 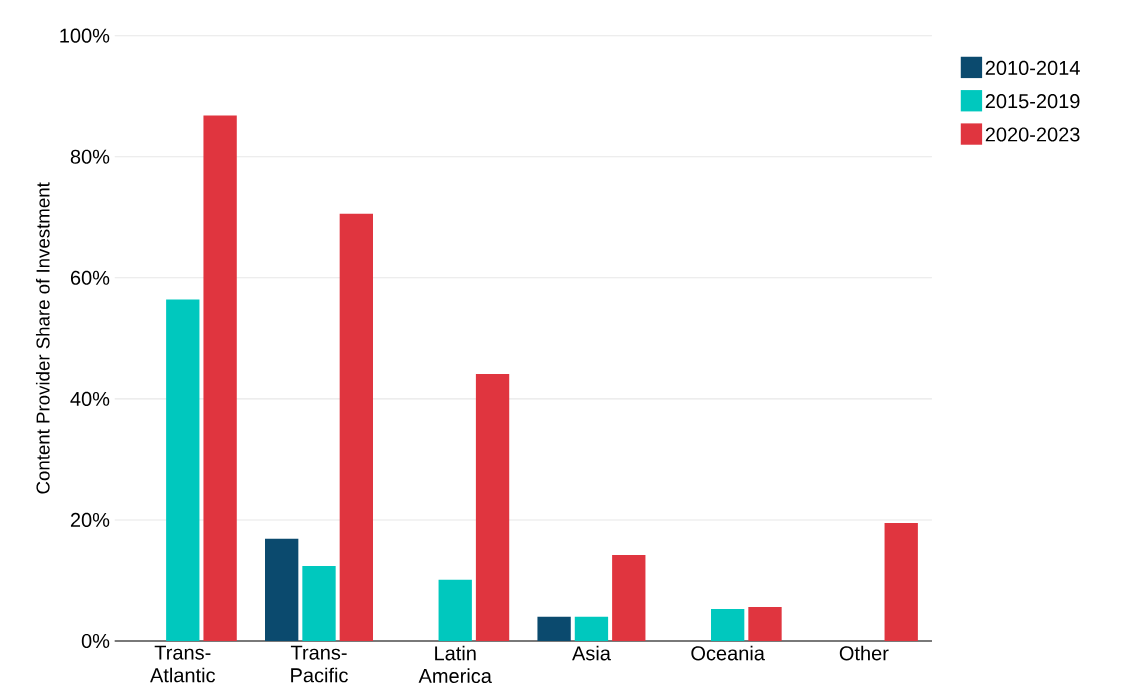 What do you see at coordinates (90, 156) in the screenshot?
I see `y-tick-label: 80%` at bounding box center [90, 156].